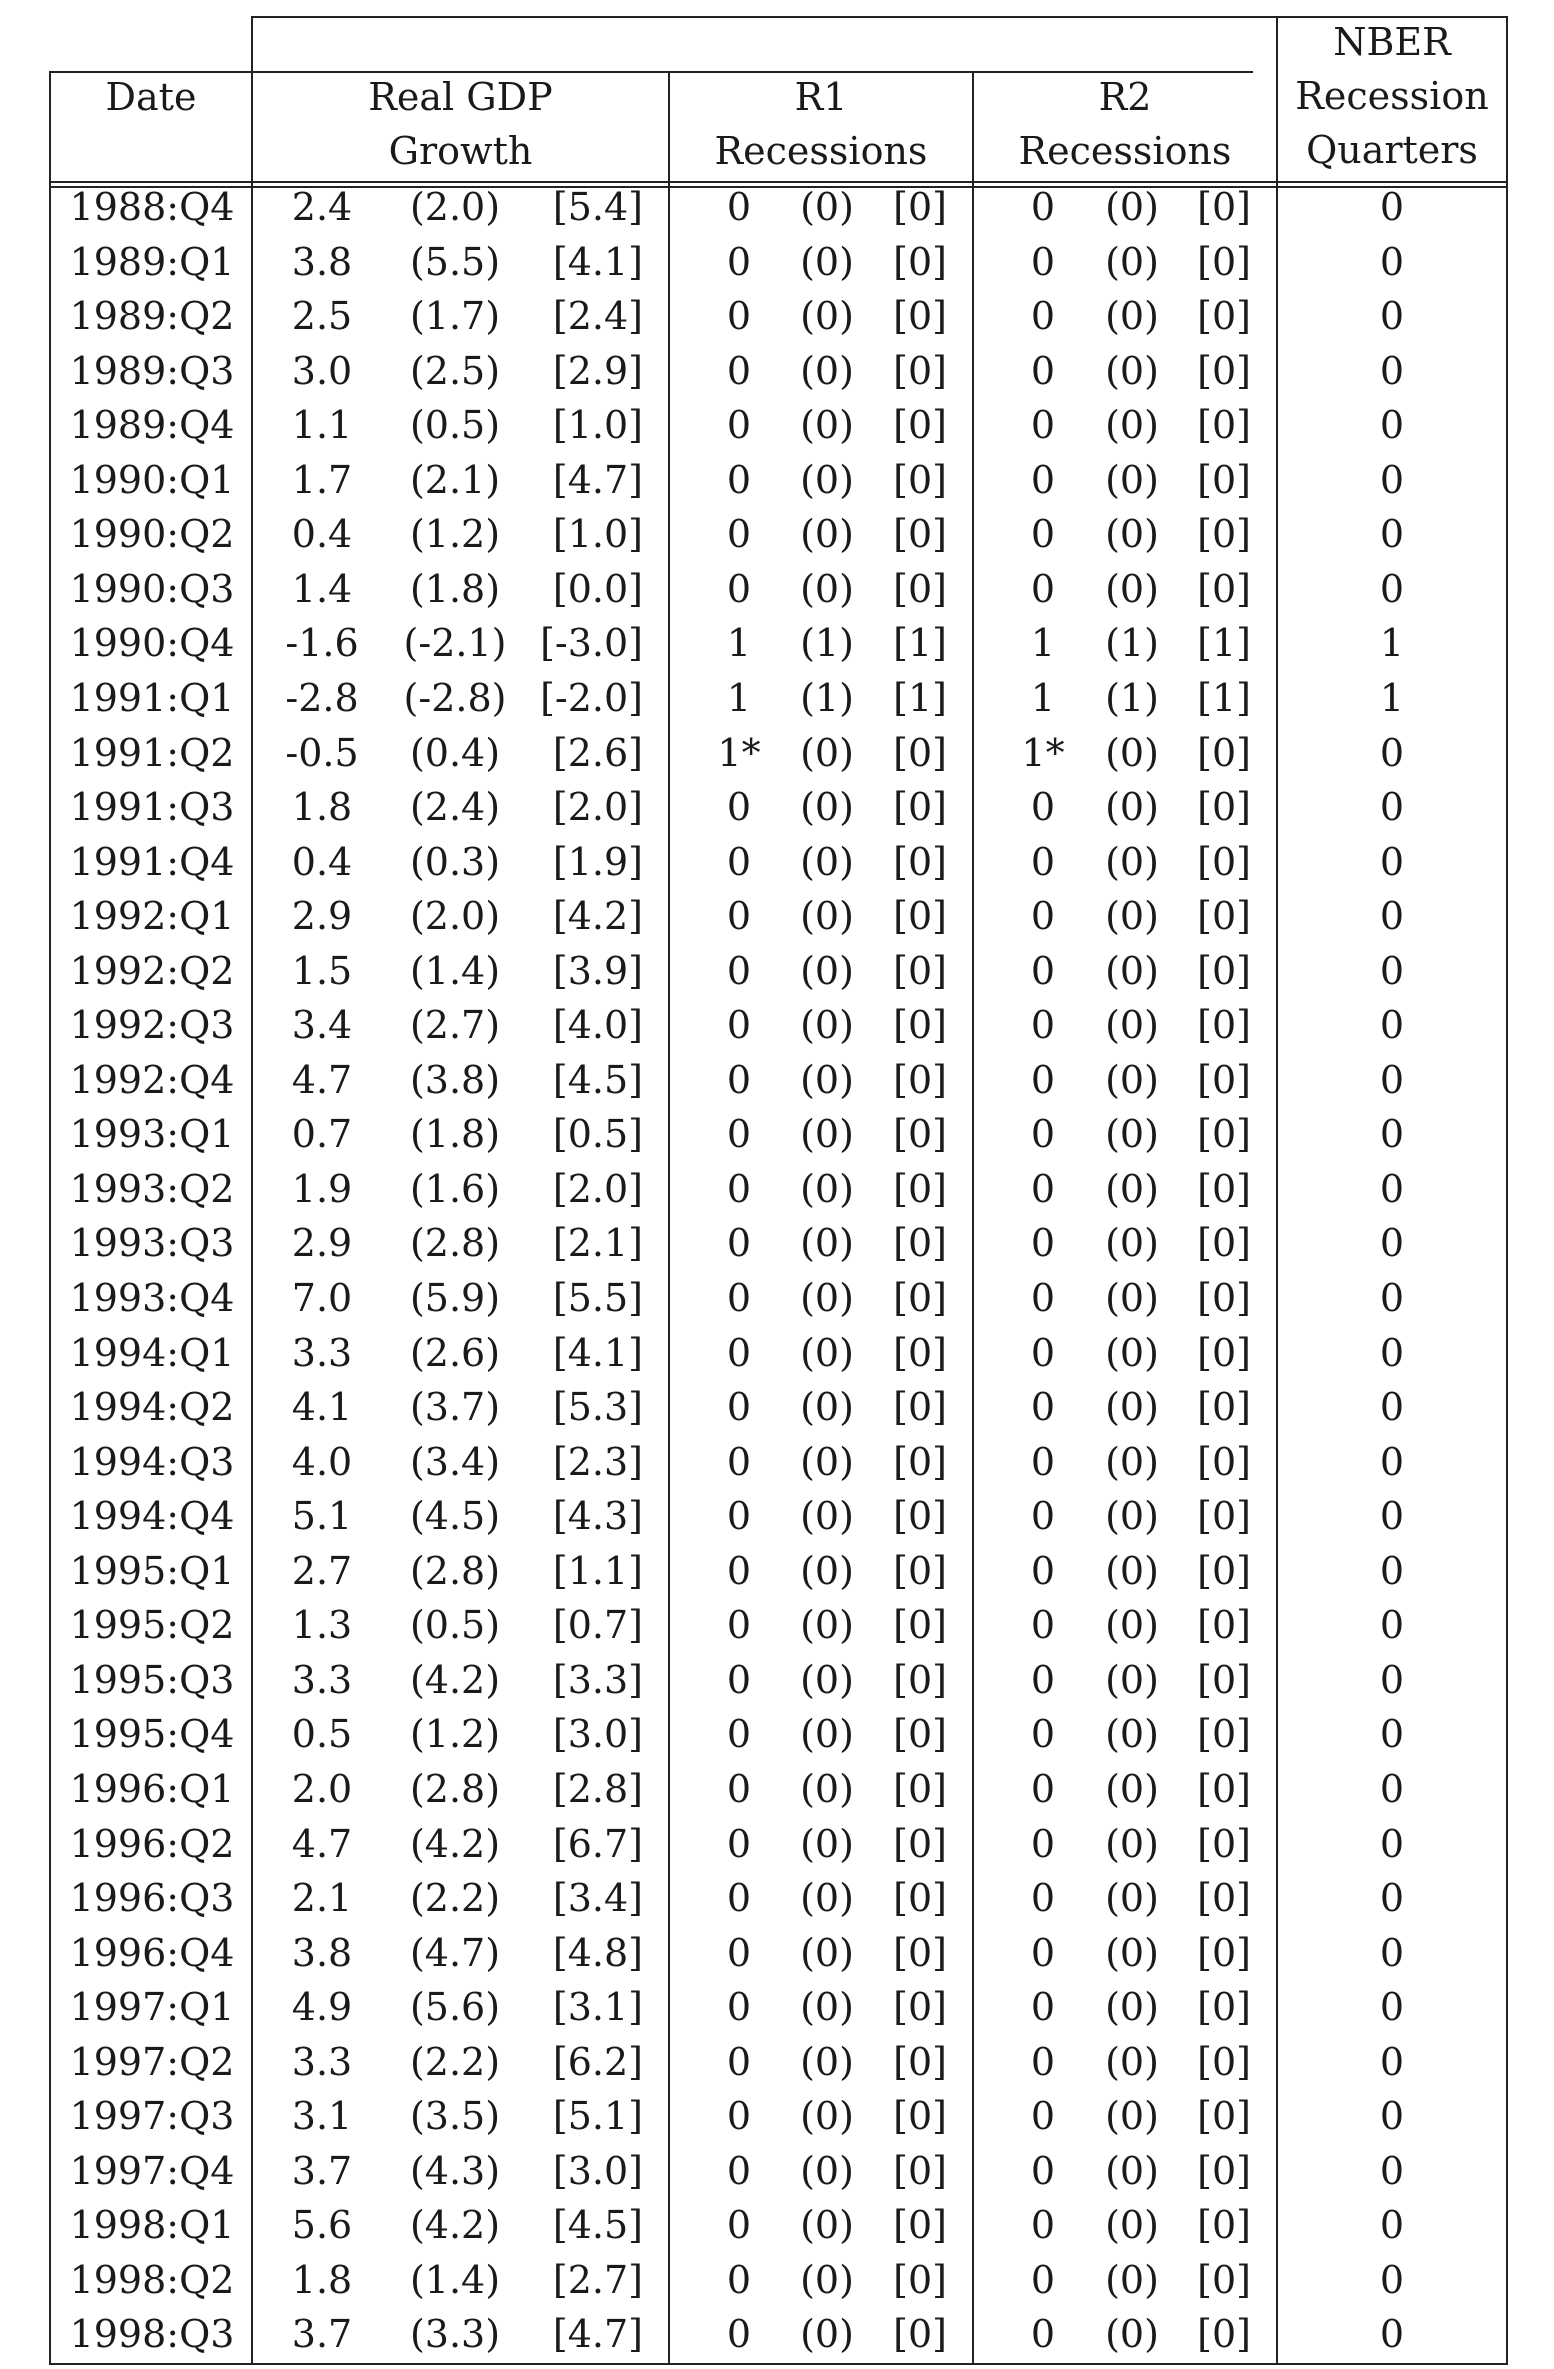  Describe the element at coordinates (152, 1625) in the screenshot. I see `cell-date: 1995:Q2` at that location.